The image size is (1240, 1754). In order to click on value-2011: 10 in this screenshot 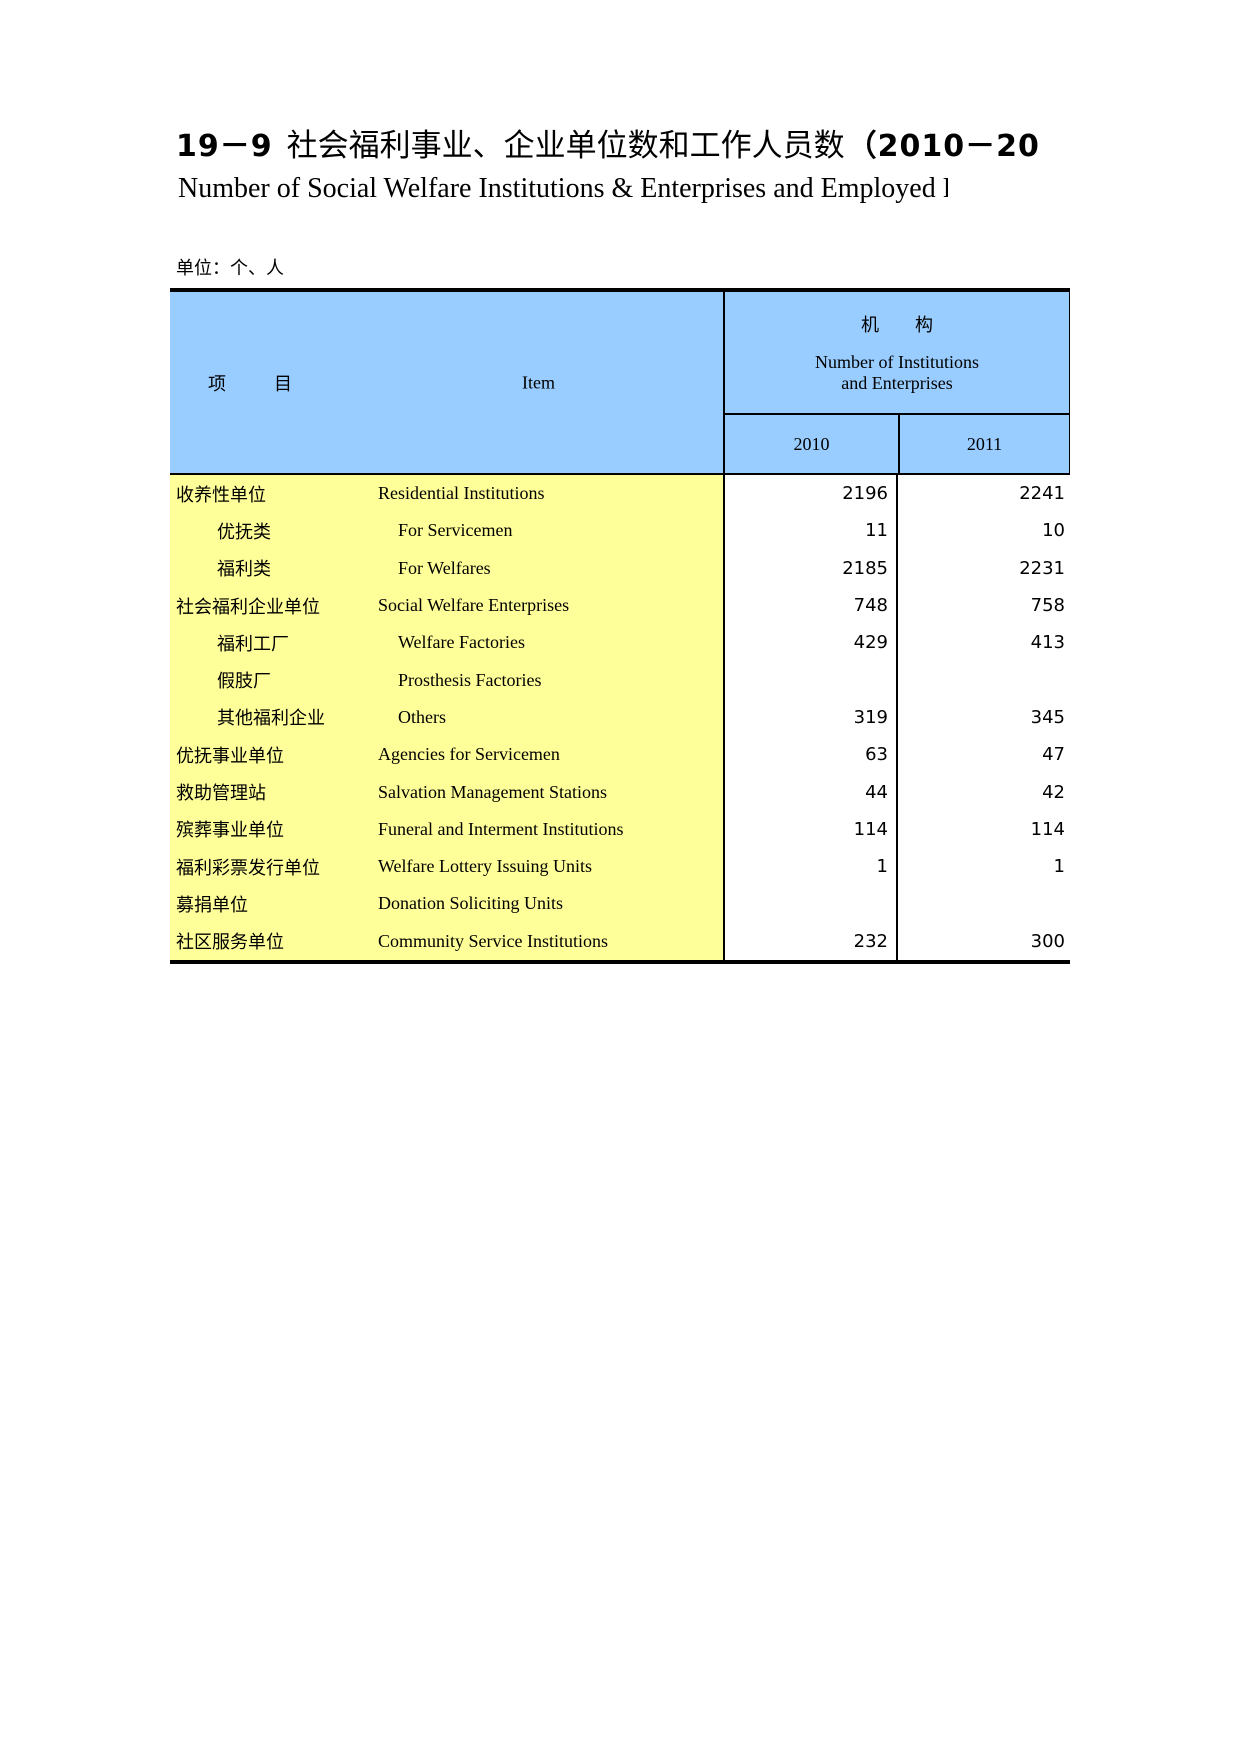, I will do `click(1053, 531)`.